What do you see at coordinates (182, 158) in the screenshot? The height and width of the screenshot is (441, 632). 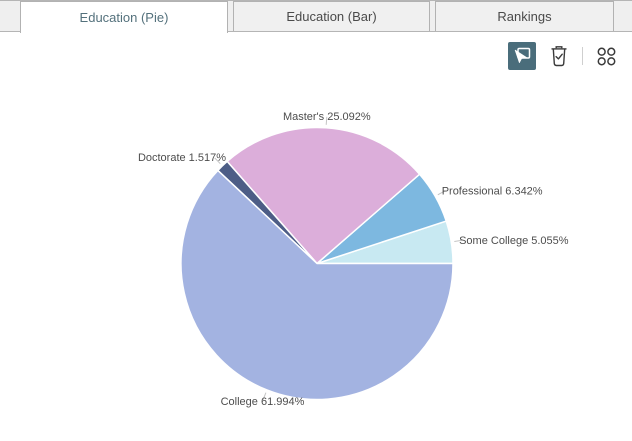 I see `pie-slice-label: Doctorate 1.517%` at bounding box center [182, 158].